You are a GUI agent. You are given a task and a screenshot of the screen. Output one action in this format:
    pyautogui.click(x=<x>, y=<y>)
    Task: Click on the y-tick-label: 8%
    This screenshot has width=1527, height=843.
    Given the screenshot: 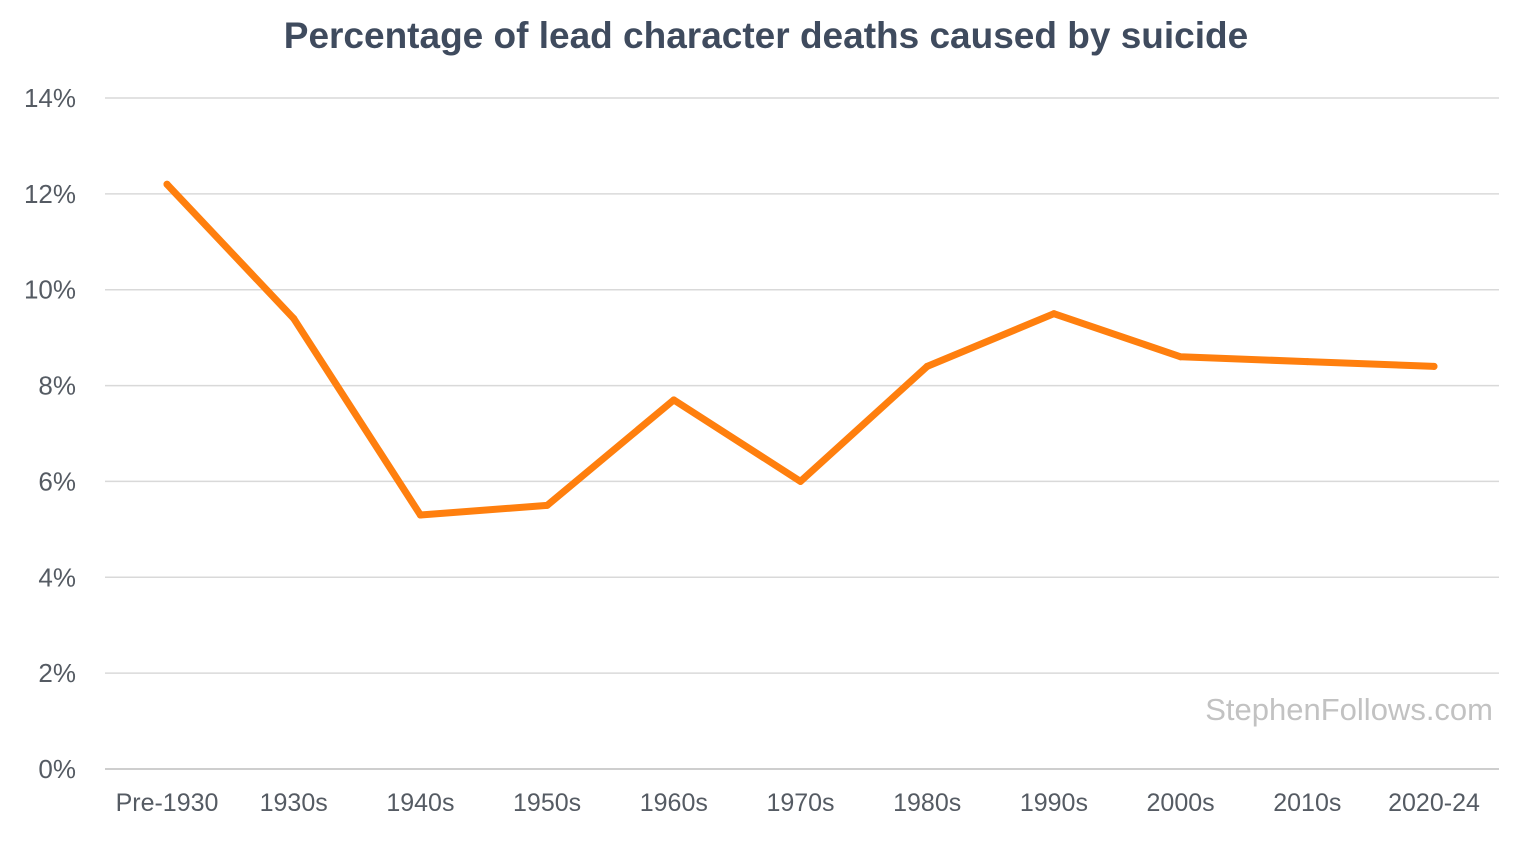 What is the action you would take?
    pyautogui.click(x=57, y=386)
    